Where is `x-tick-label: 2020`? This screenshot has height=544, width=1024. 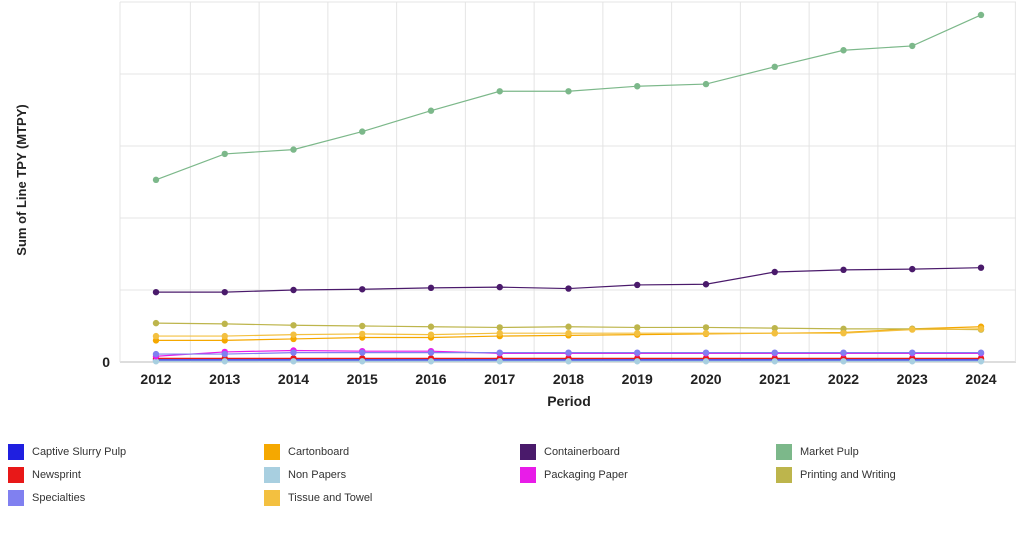 x-tick-label: 2020 is located at coordinates (705, 379).